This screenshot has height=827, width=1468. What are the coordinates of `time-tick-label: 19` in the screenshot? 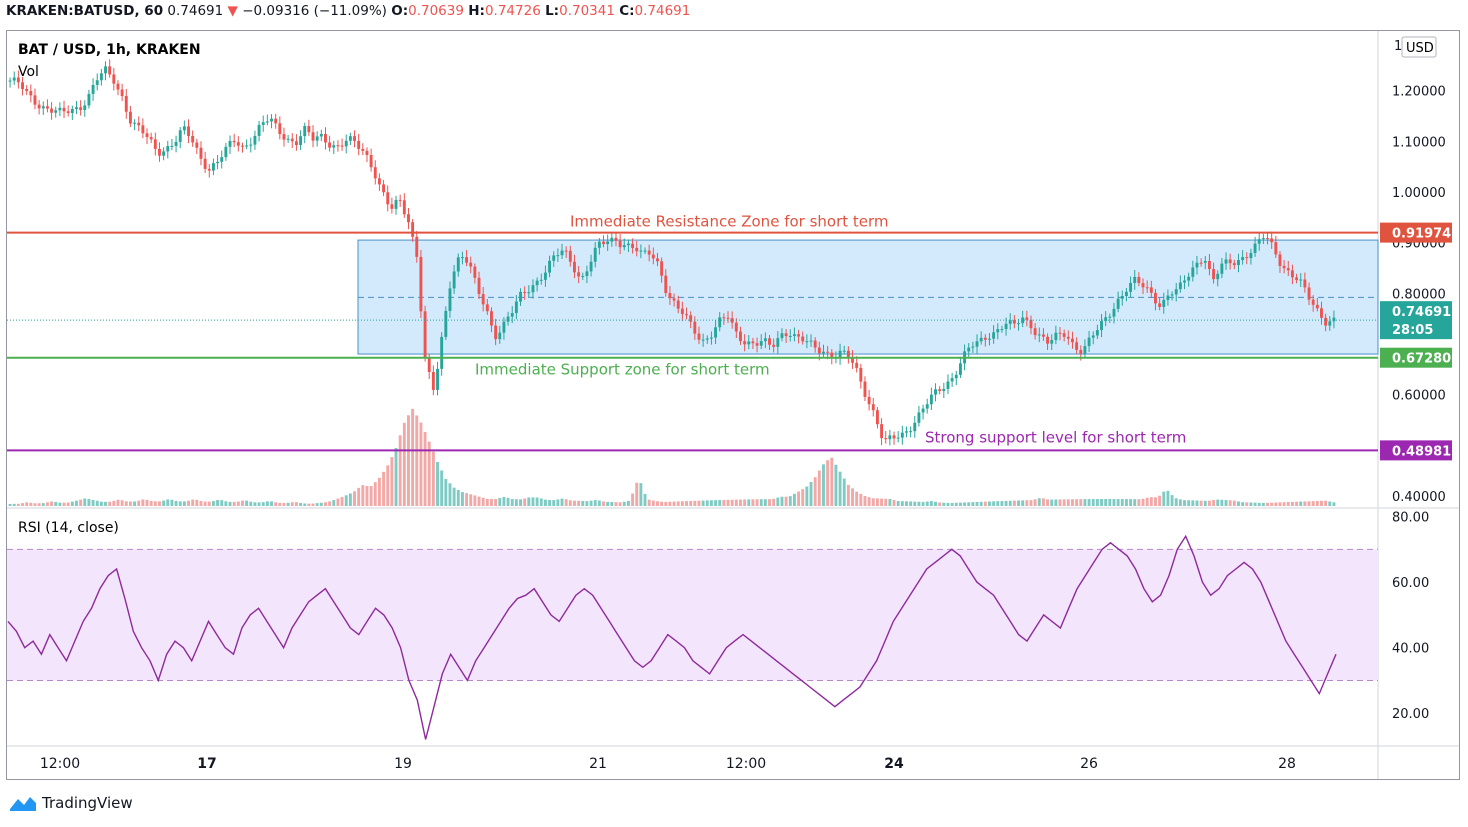 It's located at (403, 764).